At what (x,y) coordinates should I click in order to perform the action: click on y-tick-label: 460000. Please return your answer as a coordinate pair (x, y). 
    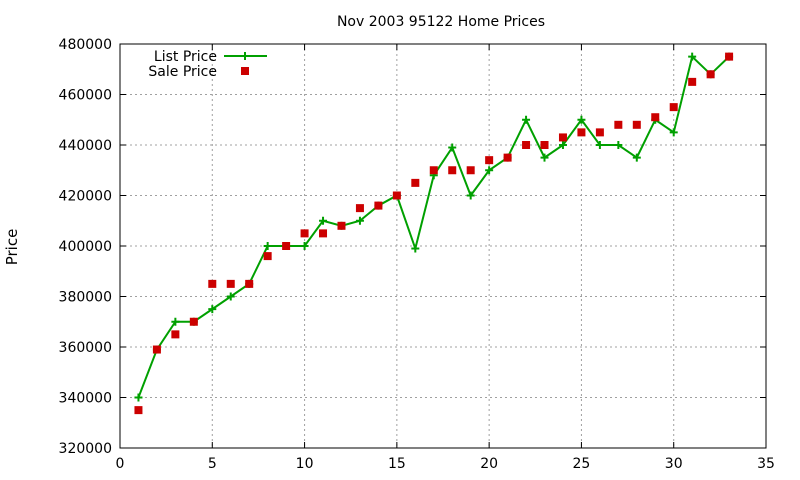
    Looking at the image, I should click on (85, 96).